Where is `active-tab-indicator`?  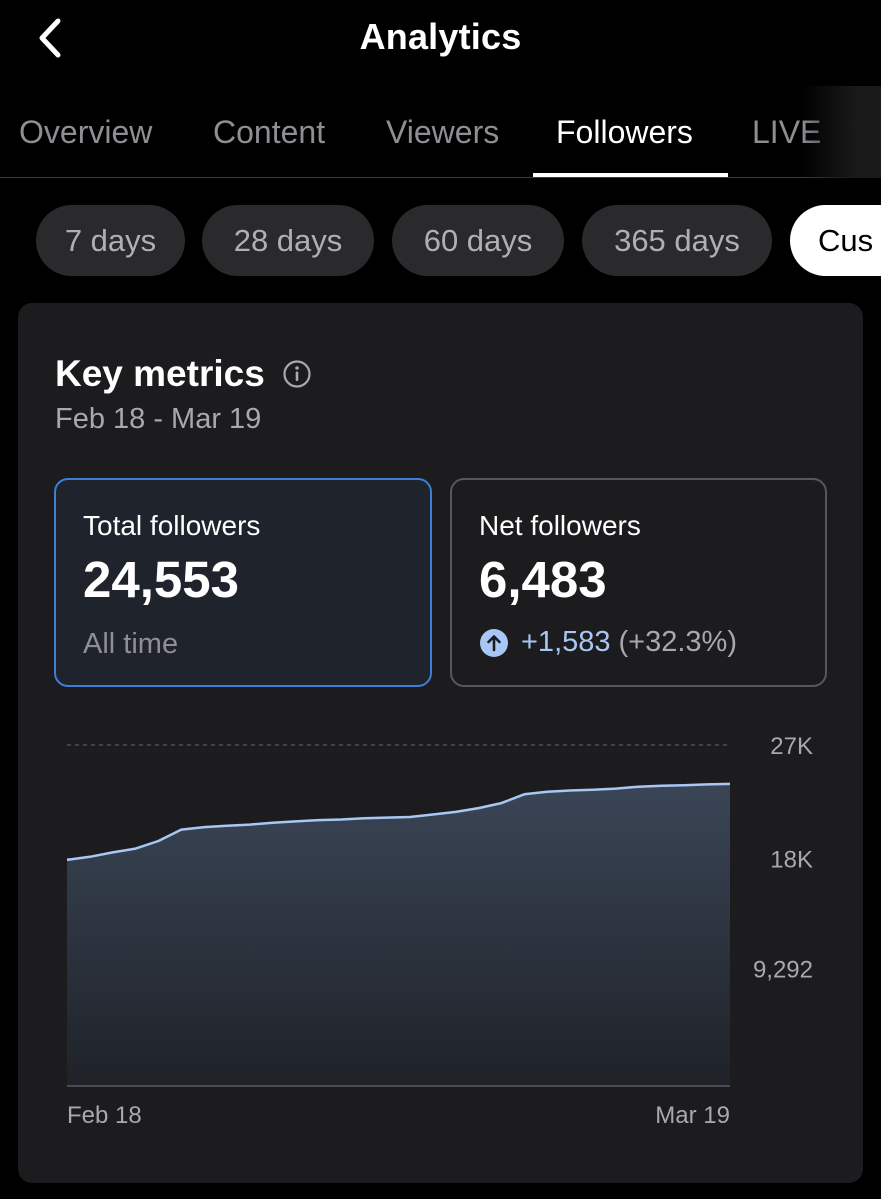 active-tab-indicator is located at coordinates (630, 175).